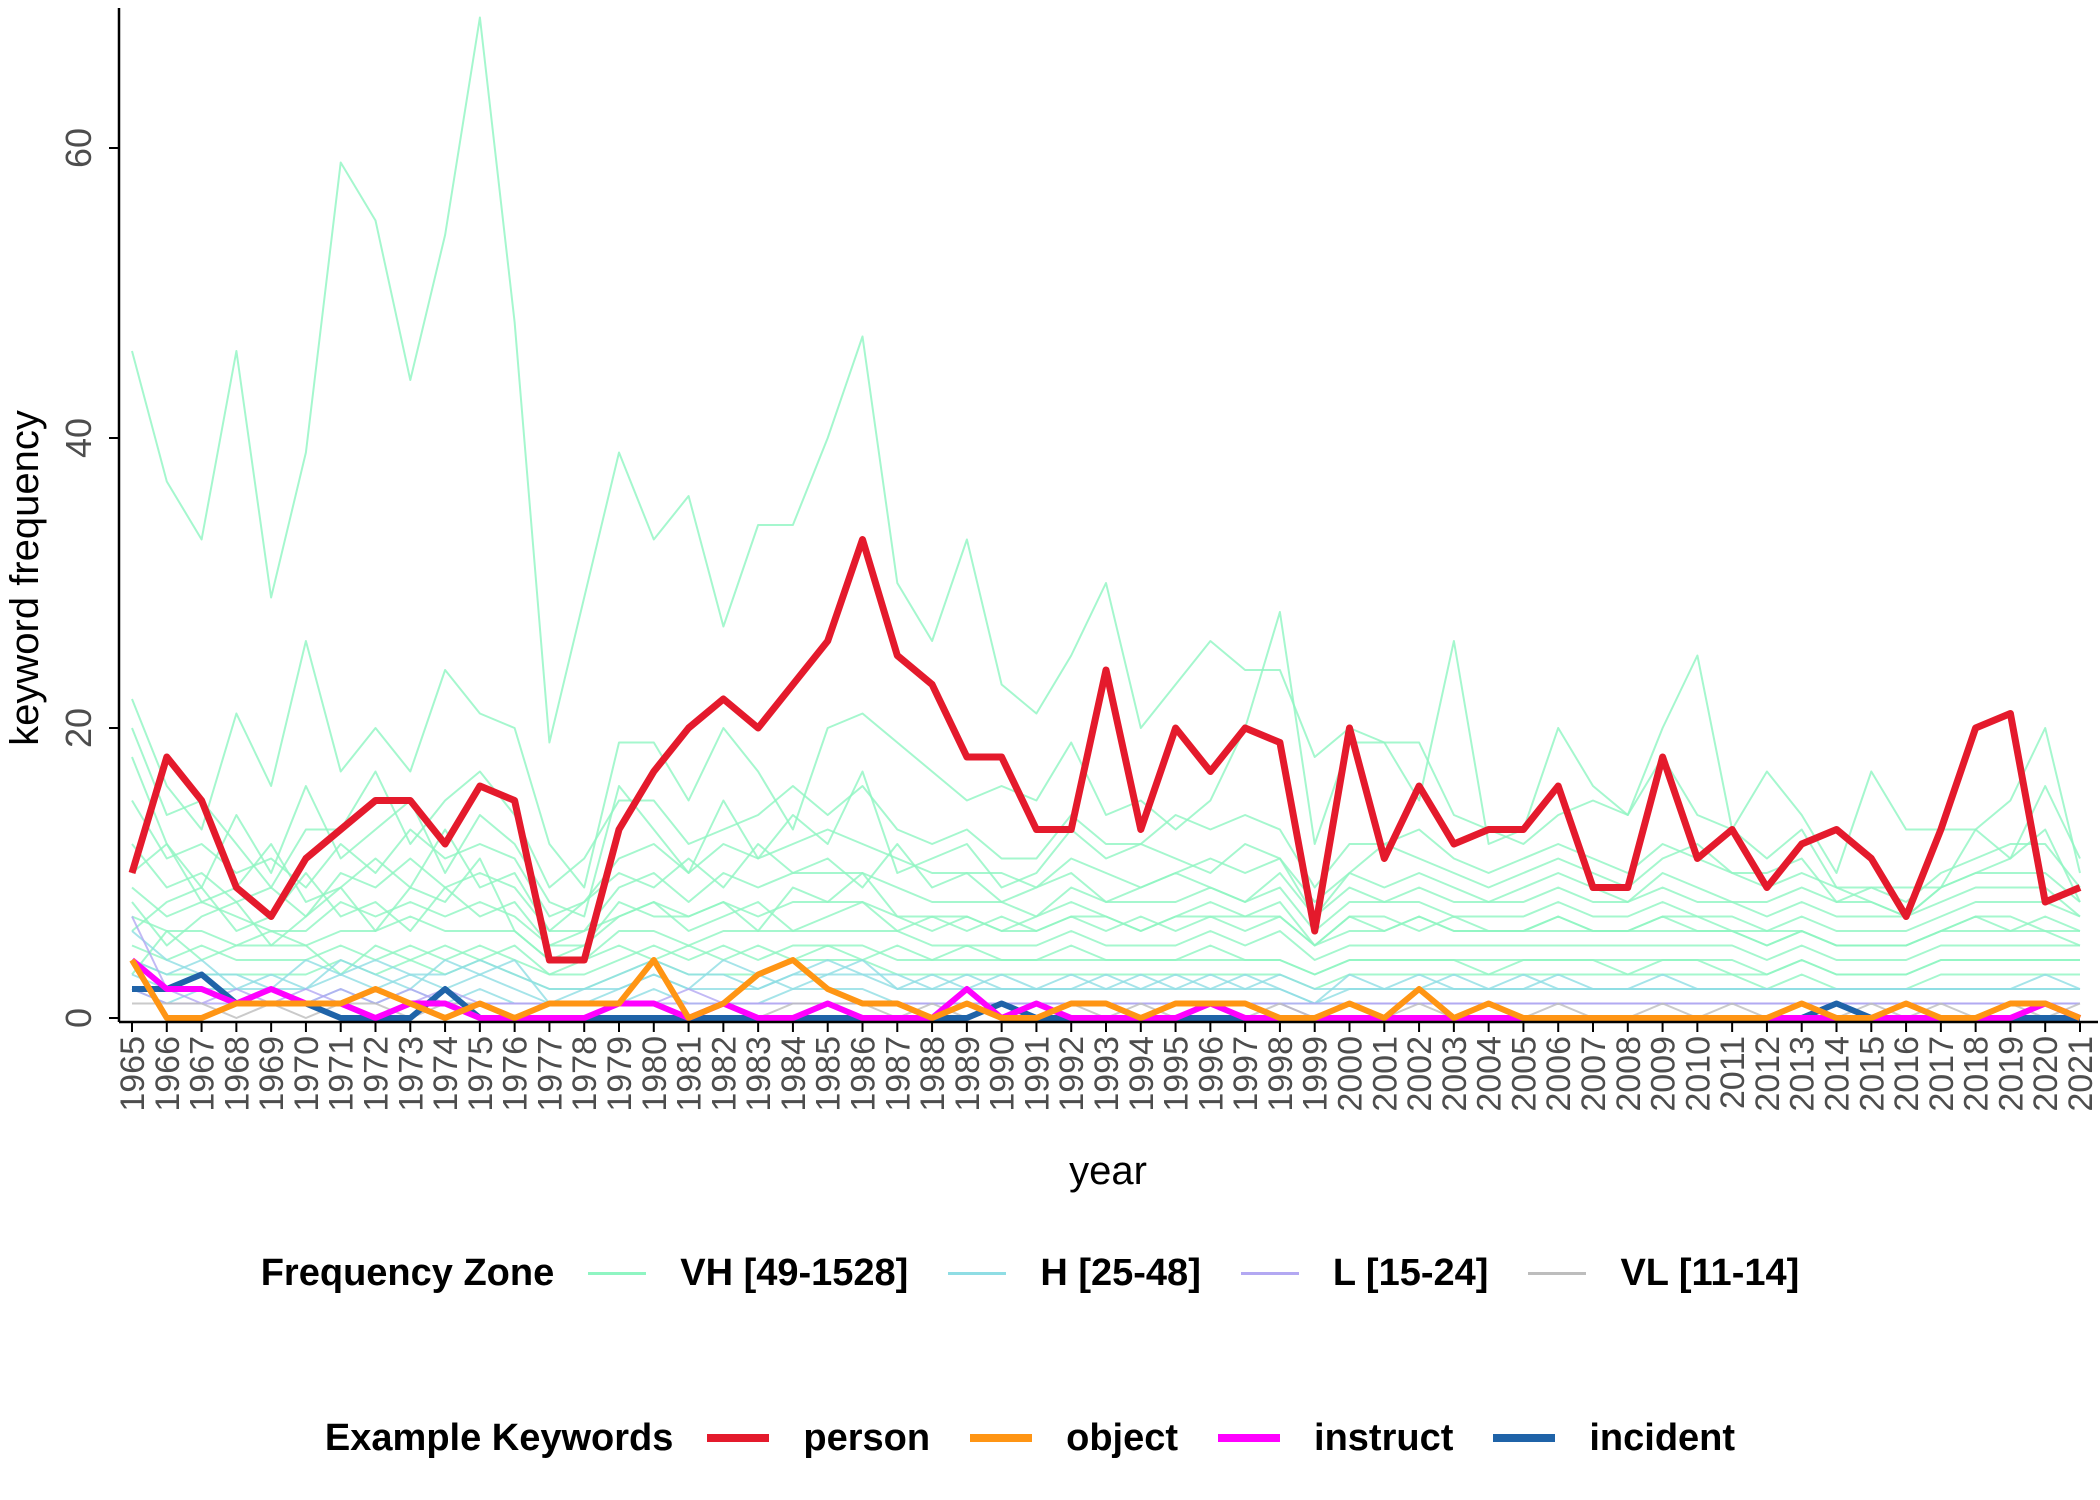 This screenshot has height=1500, width=2100. Describe the element at coordinates (1907, 1074) in the screenshot. I see `x-tick-label-2016: 2016` at that location.